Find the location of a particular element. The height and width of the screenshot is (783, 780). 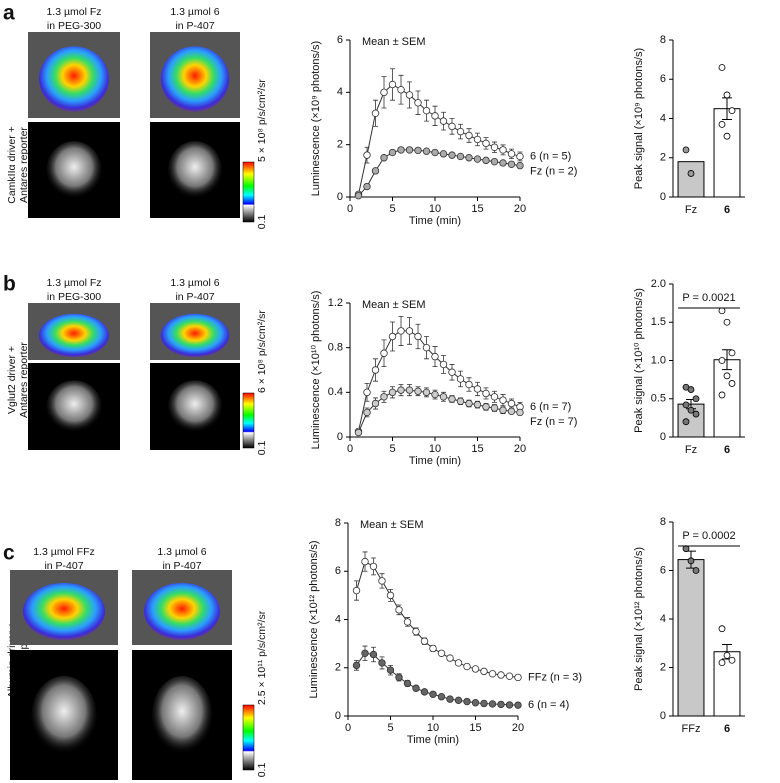

y-axis-label: Peak signal (×10¹⁰ photons/s) is located at coordinates (639, 360).